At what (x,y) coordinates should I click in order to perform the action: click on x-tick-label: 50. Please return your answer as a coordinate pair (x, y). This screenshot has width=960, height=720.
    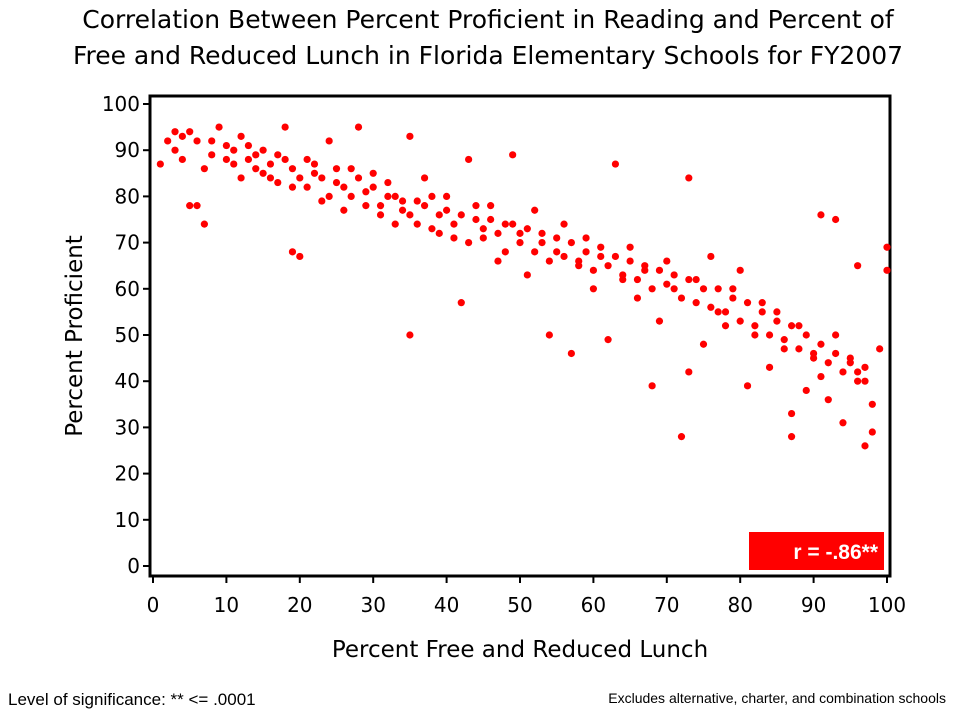
    Looking at the image, I should click on (519, 605).